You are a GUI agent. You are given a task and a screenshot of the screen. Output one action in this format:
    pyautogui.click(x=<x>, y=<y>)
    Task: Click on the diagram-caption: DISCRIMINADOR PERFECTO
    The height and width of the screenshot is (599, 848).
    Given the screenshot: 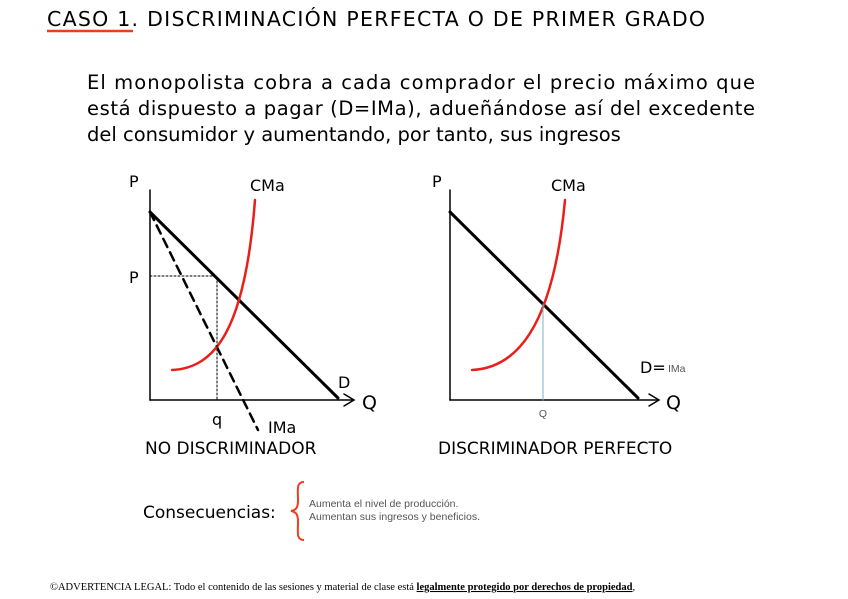 What is the action you would take?
    pyautogui.click(x=555, y=449)
    